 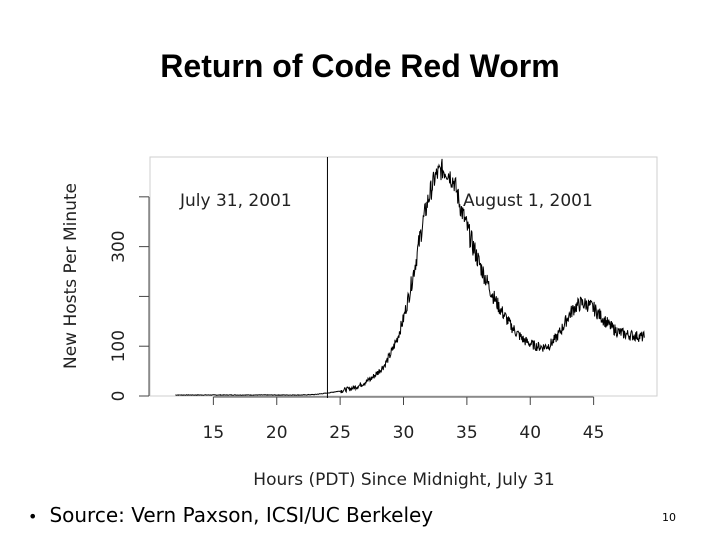 I want to click on x-tick-label-20: 20, so click(x=277, y=433).